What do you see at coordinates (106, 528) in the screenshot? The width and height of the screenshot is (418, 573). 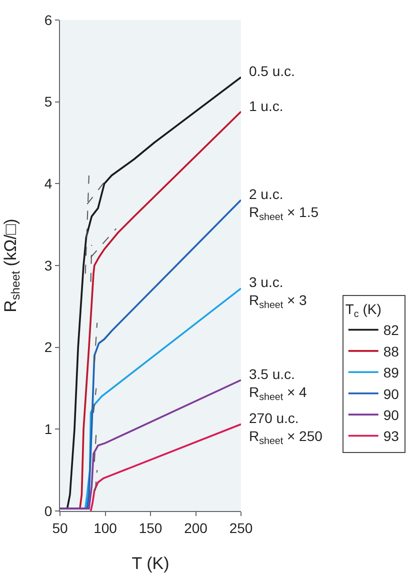 I see `x-tick-label: 100` at bounding box center [106, 528].